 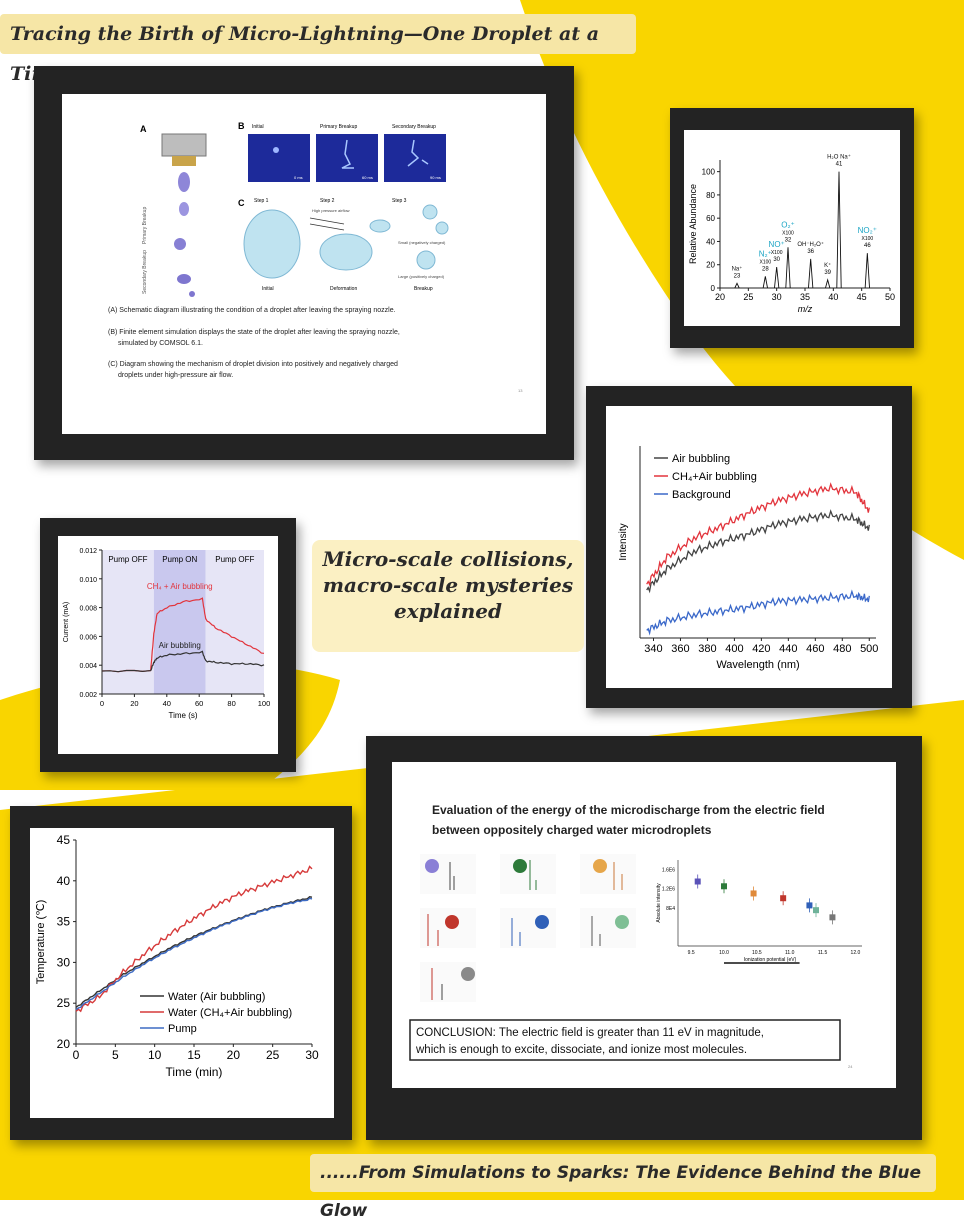 I want to click on sim-frame-secondary, so click(x=415, y=158).